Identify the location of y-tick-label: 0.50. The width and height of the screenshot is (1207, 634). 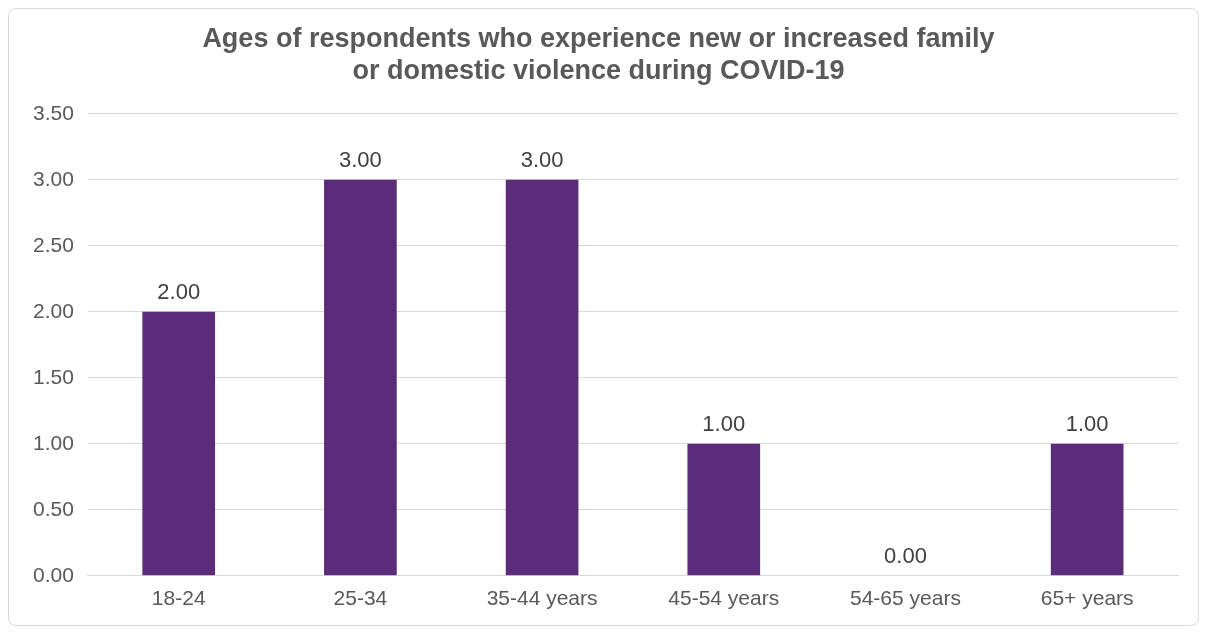
(53, 508).